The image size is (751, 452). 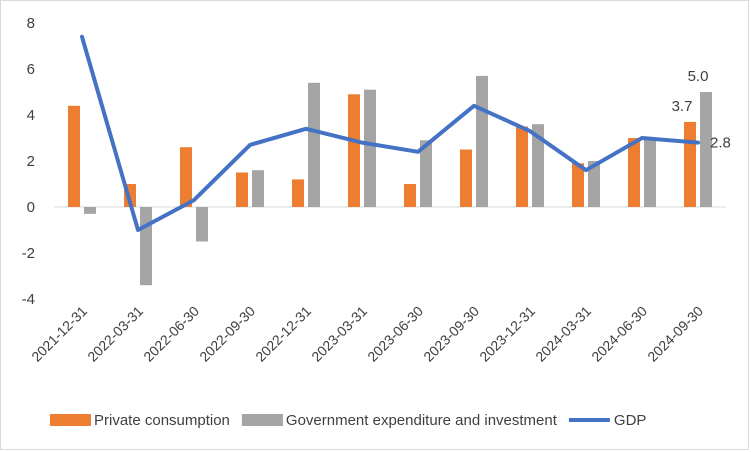 I want to click on legend-label: Government expenditure and investment, so click(x=422, y=420).